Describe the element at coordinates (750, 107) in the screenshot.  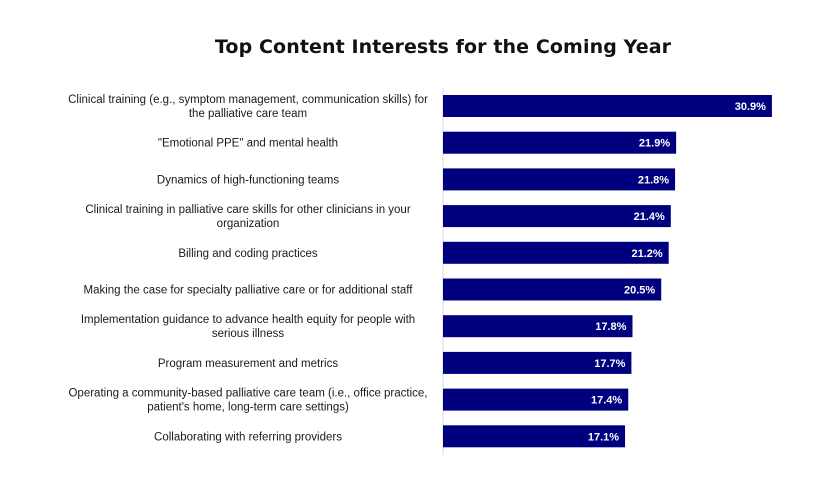
I see `value-label-1: 30.9%` at that location.